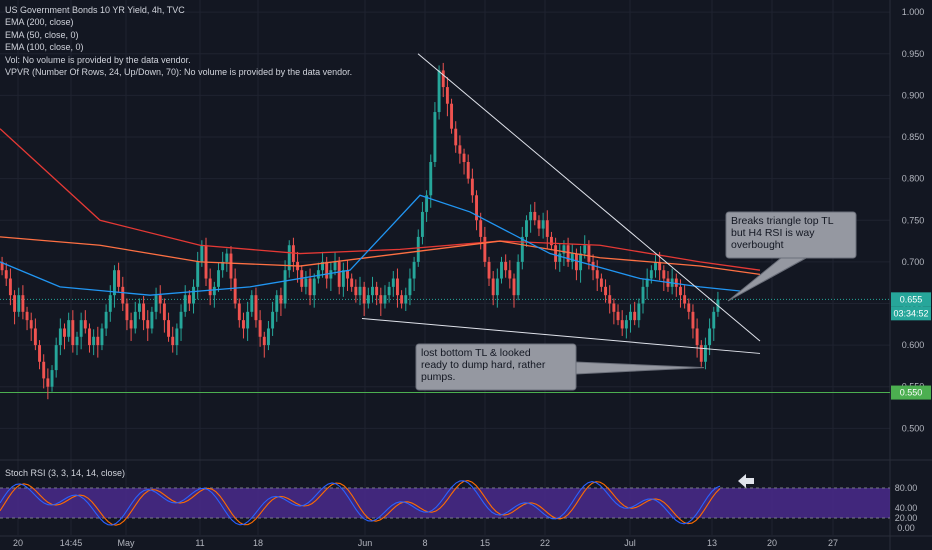 The height and width of the screenshot is (550, 932). I want to click on stoch-k-line, so click(360, 503).